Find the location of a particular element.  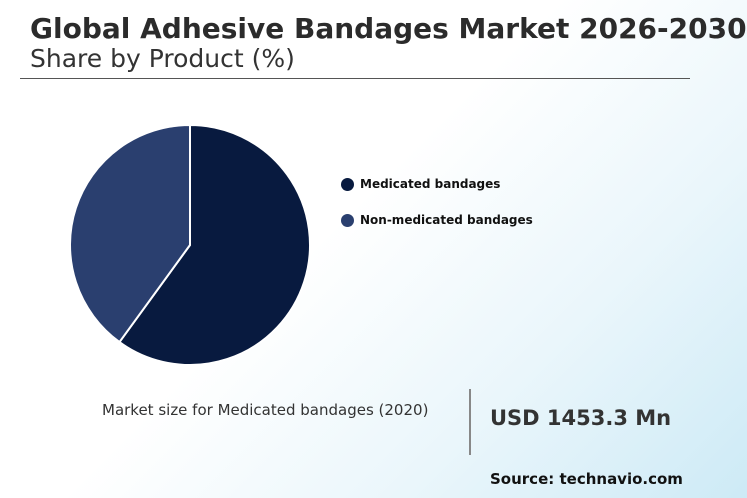

legend-marker-medicated is located at coordinates (347, 184).